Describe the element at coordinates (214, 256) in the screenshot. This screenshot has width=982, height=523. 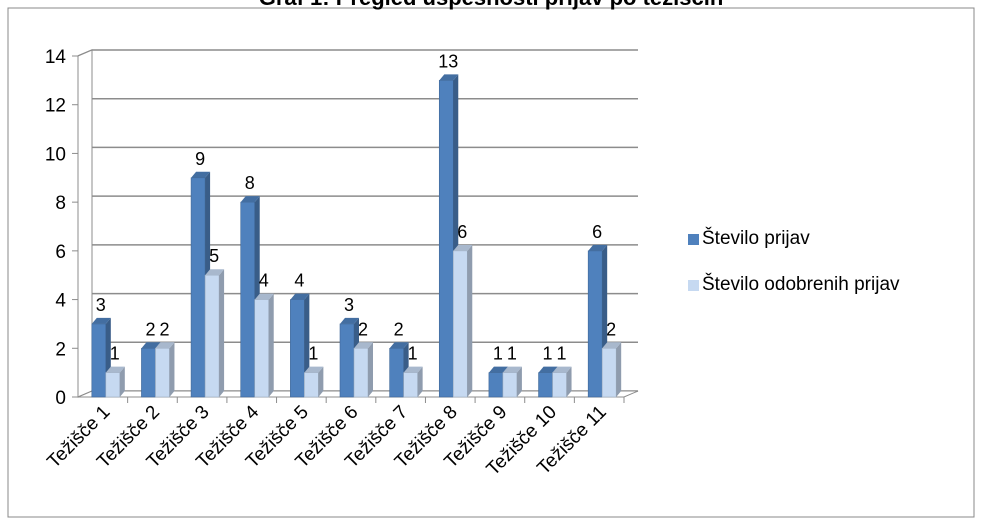
I see `data-label-2-3: 5` at that location.